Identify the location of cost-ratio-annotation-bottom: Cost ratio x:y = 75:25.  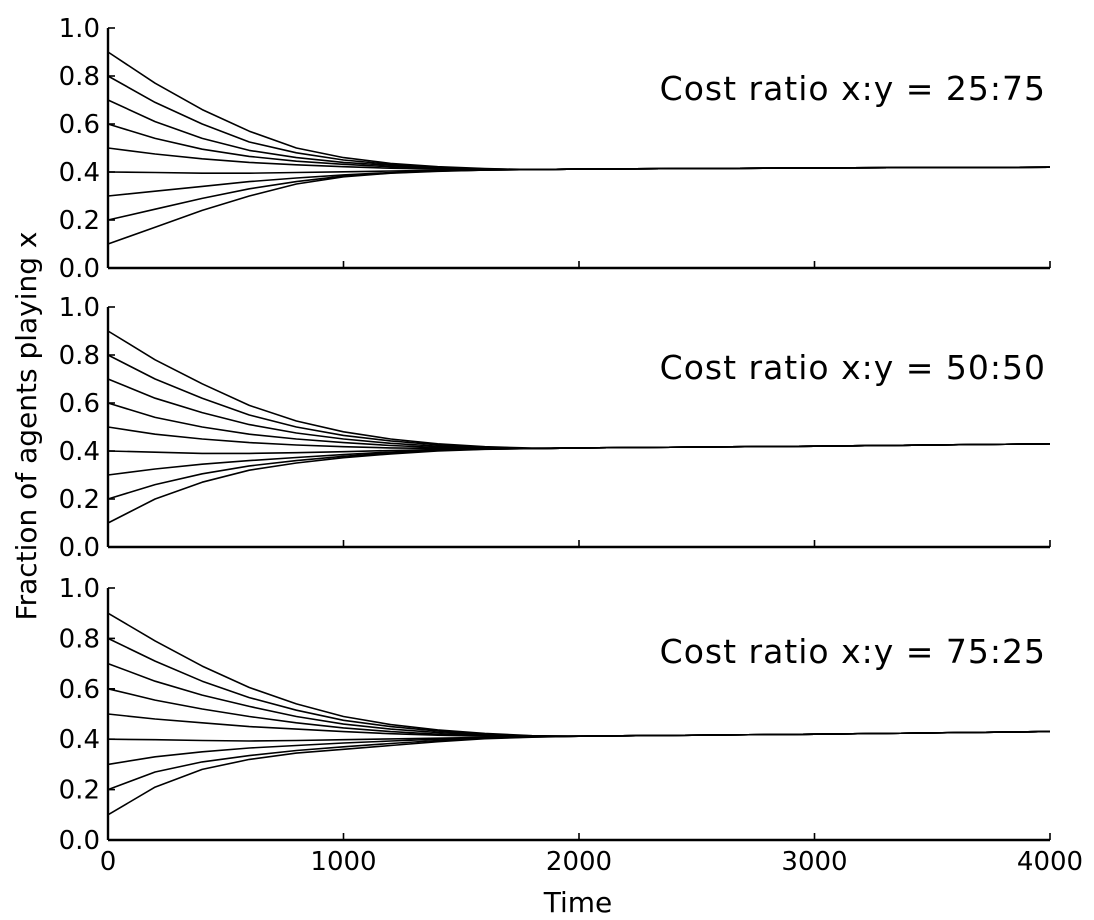
(853, 651).